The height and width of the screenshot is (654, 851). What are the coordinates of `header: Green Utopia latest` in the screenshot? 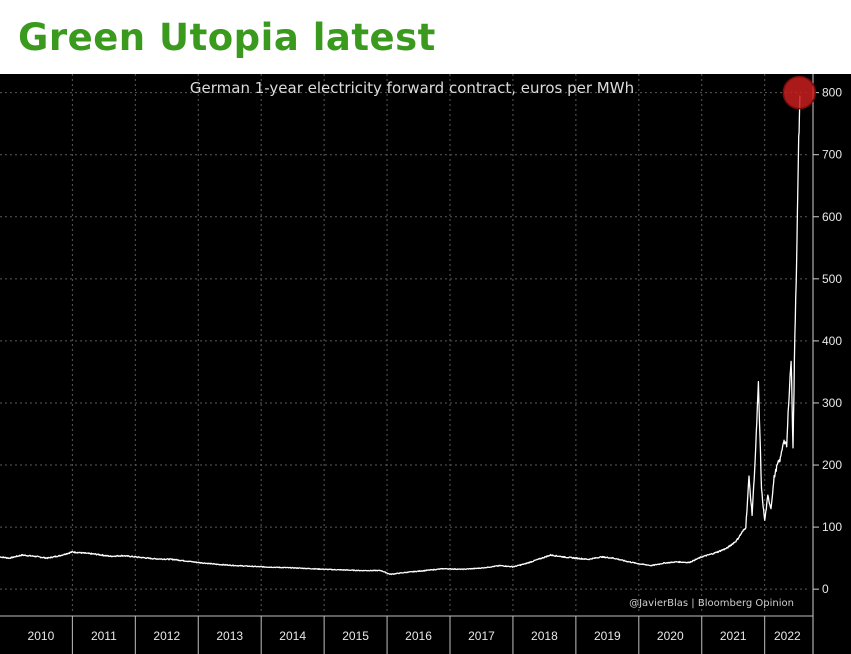 It's located at (425, 37).